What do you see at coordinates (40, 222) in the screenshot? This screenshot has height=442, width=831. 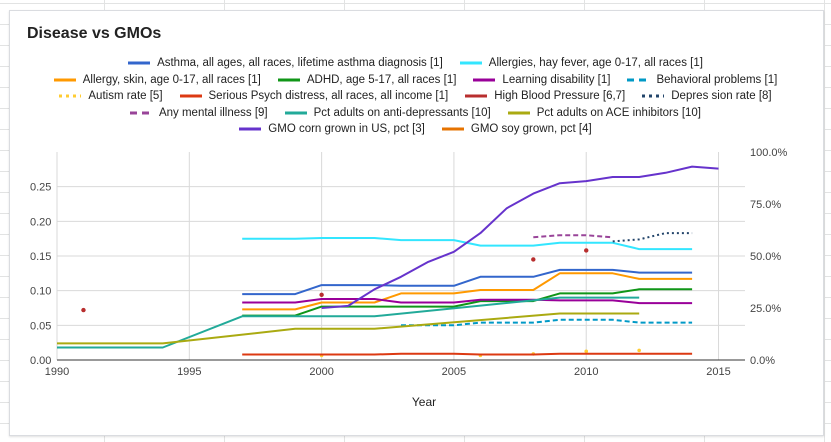 I see `y-left-tick-label: 0.20` at bounding box center [40, 222].